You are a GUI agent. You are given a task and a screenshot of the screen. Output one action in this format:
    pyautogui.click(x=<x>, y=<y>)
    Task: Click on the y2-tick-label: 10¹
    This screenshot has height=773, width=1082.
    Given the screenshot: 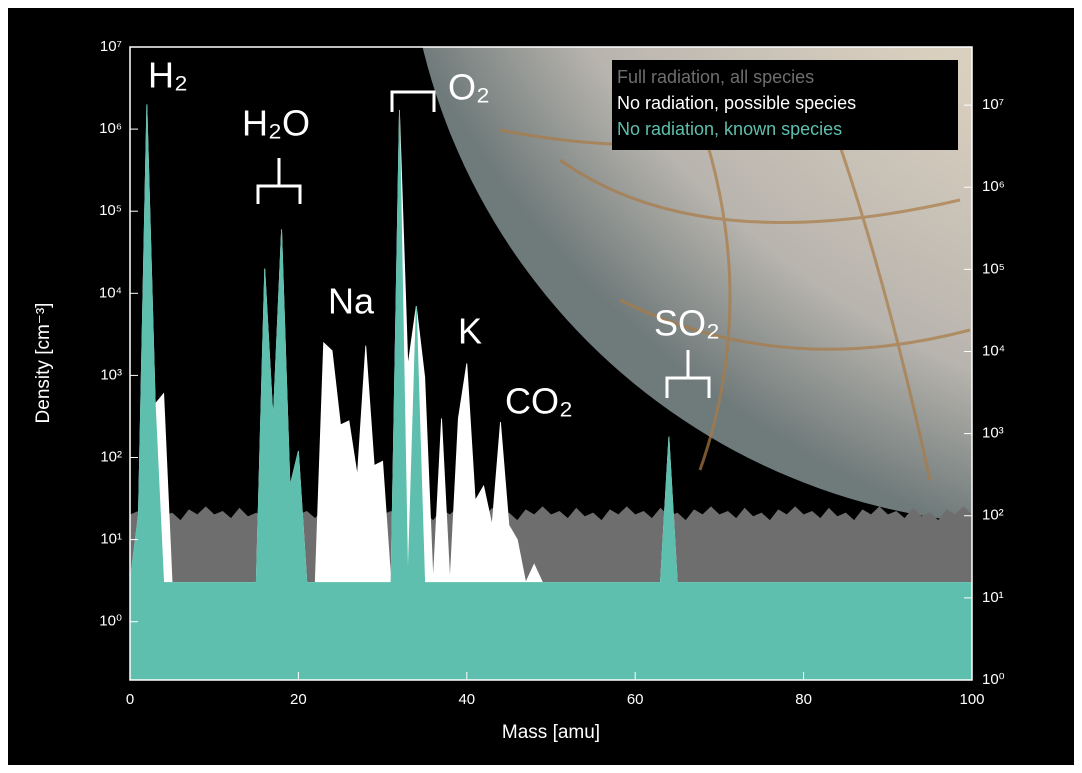 What is the action you would take?
    pyautogui.click(x=993, y=597)
    